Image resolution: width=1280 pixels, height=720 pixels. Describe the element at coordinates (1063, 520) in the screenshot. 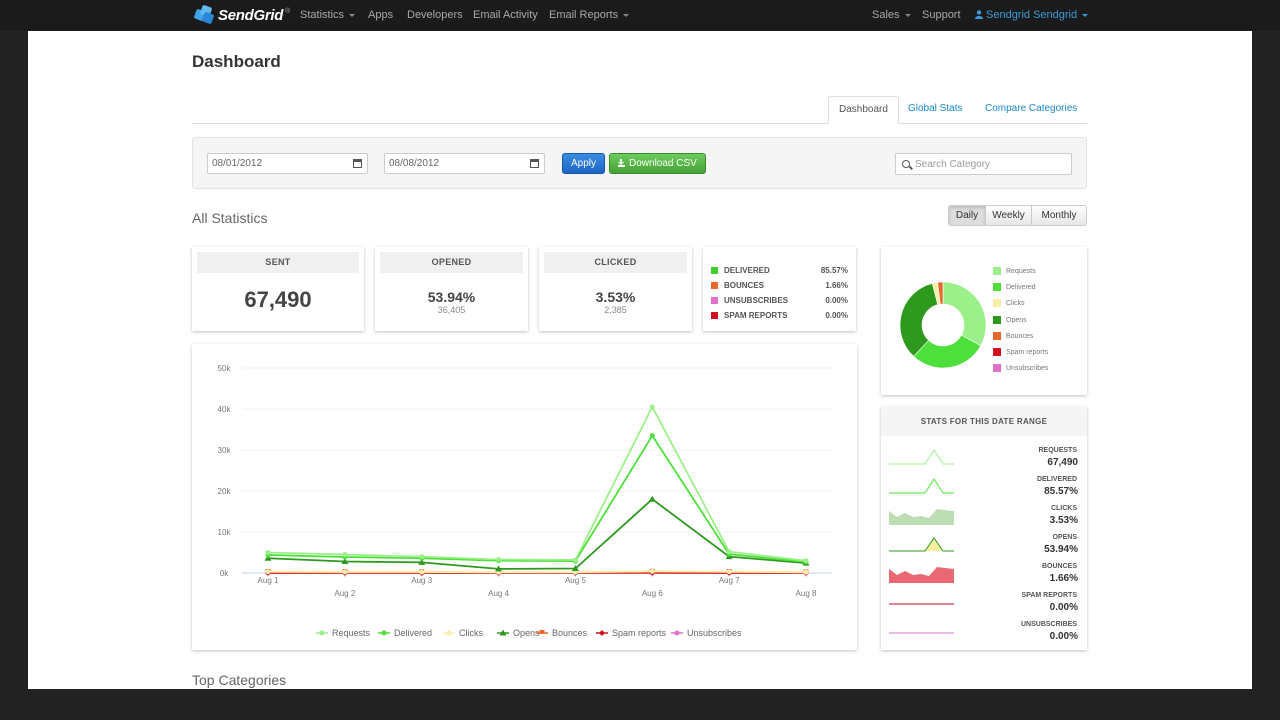

I see `range-value-clicks: 3.53%` at that location.